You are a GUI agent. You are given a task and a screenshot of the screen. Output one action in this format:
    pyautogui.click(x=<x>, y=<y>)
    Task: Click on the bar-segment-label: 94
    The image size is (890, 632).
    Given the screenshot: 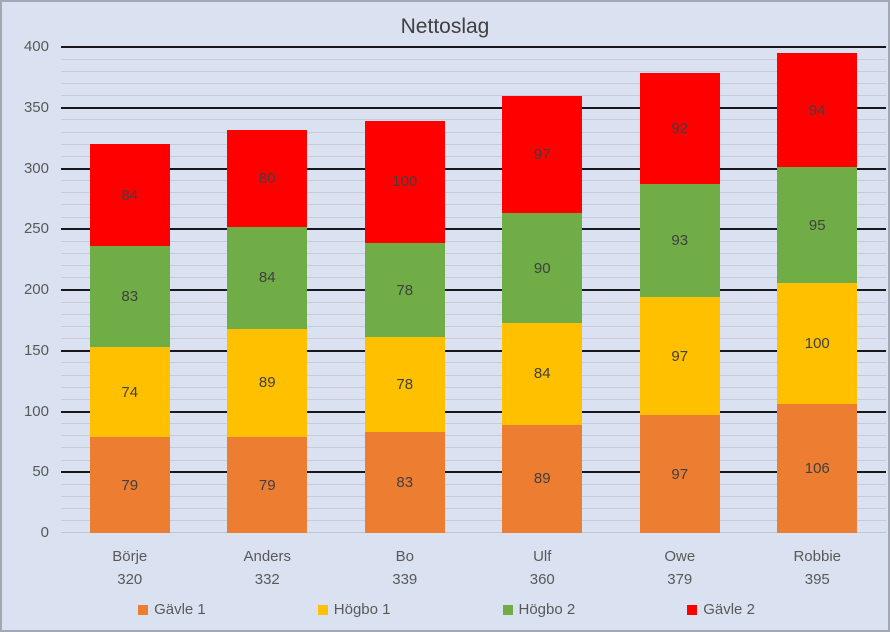 What is the action you would take?
    pyautogui.click(x=817, y=110)
    